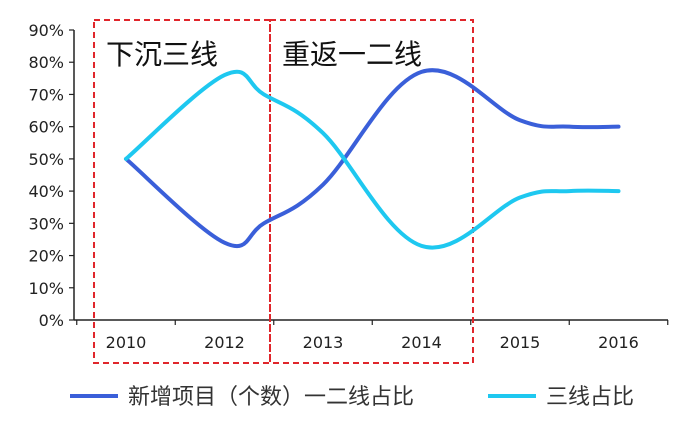  I want to click on legend-label: 三线占比, so click(590, 397).